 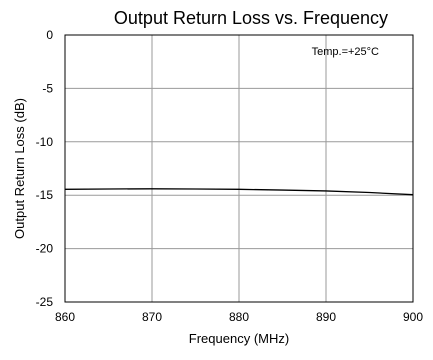 What do you see at coordinates (49, 35) in the screenshot?
I see `y-tick-label: 0` at bounding box center [49, 35].